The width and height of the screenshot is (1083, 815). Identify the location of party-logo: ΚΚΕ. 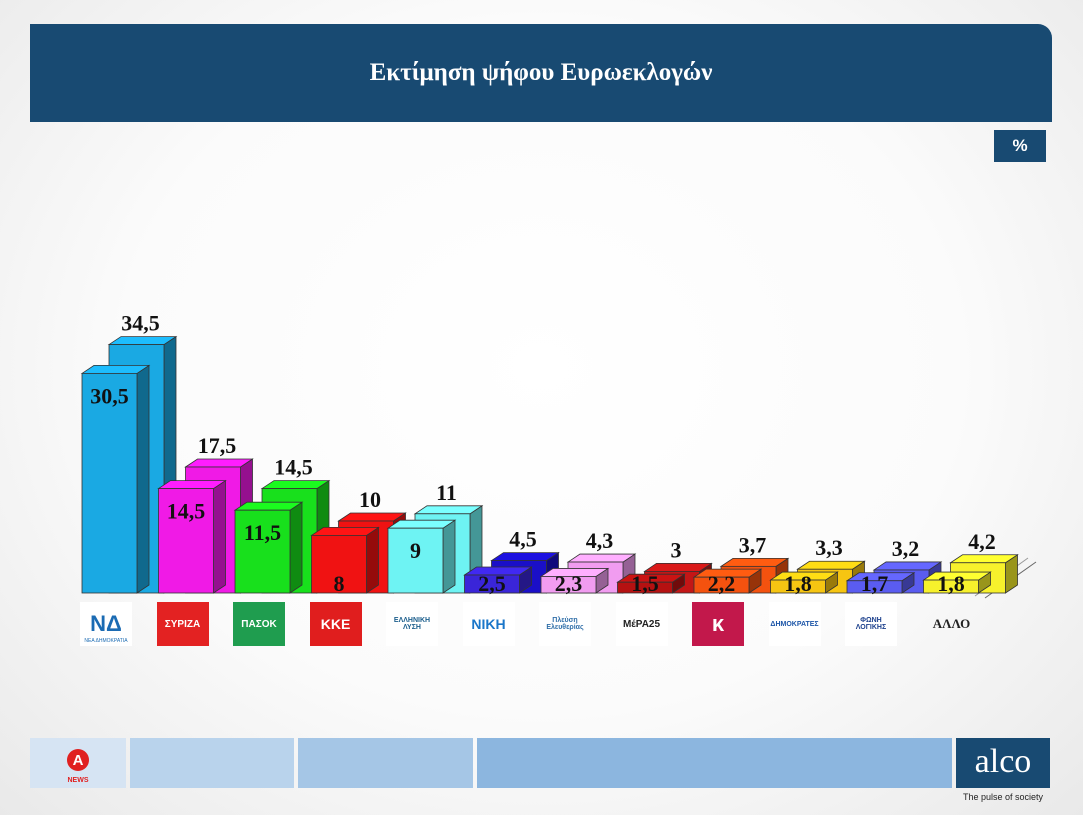
(335, 624).